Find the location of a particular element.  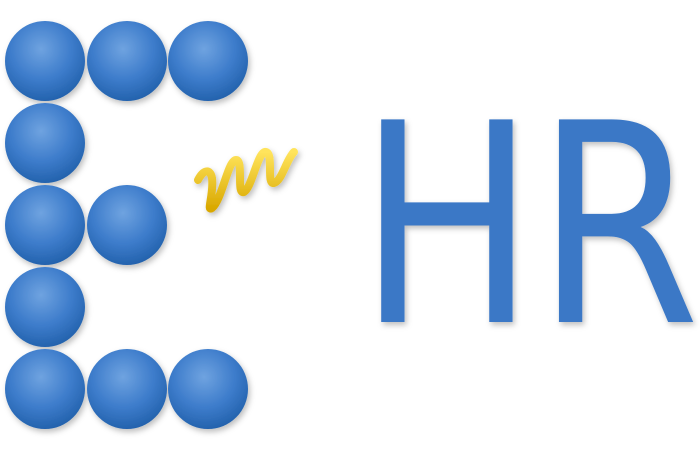

squiggle is located at coordinates (246, 180).